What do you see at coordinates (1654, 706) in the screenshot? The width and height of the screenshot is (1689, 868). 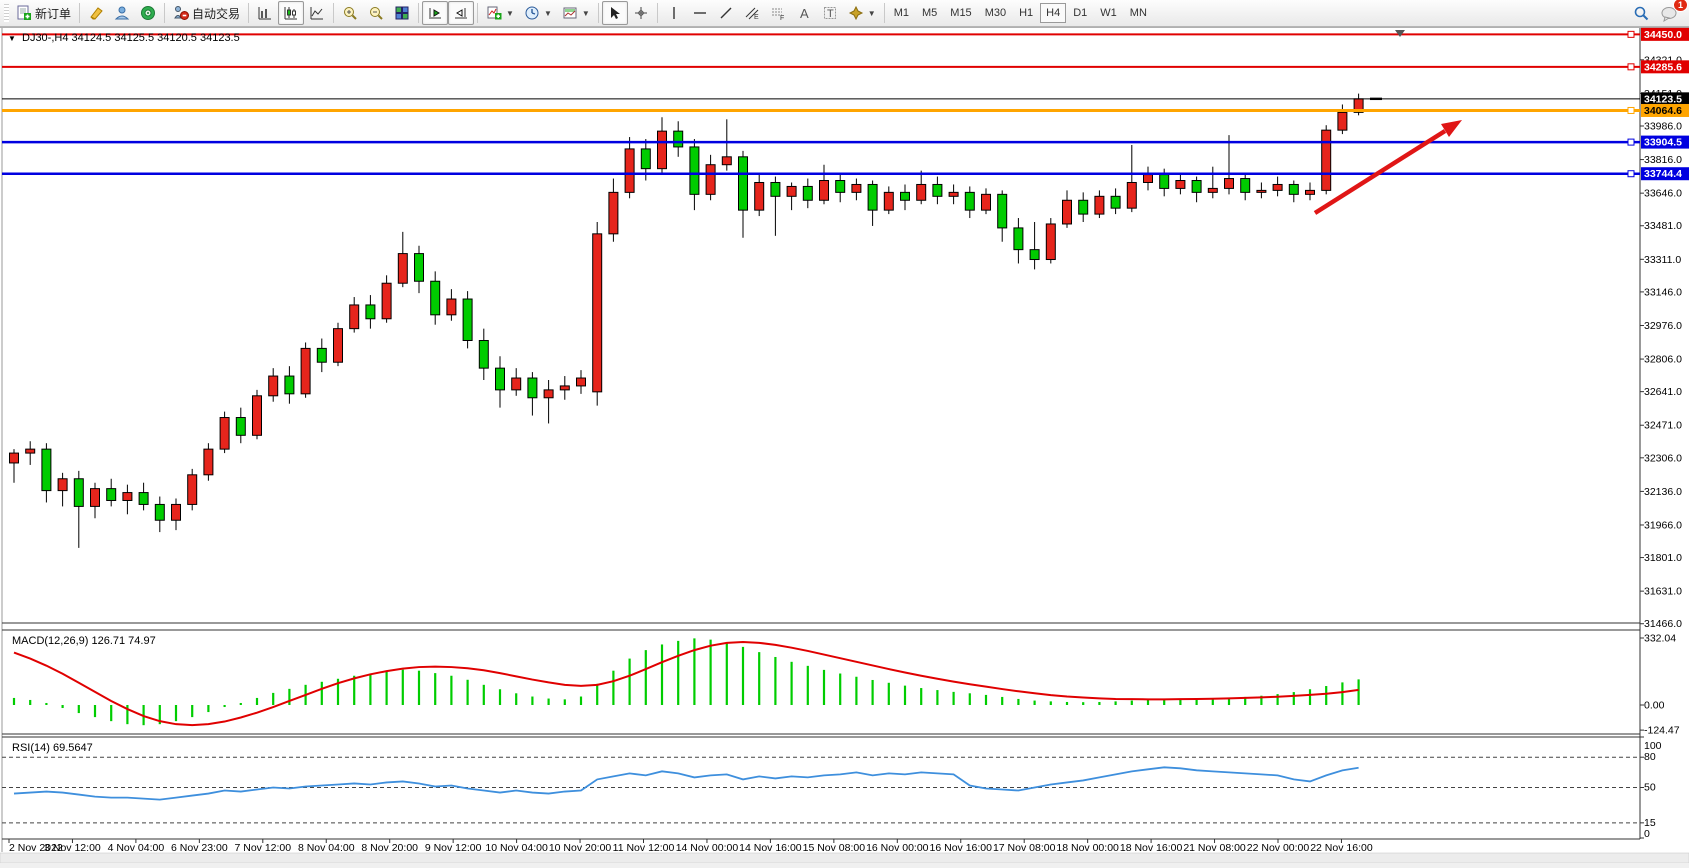 I see `macd-axis-label: 0.00` at bounding box center [1654, 706].